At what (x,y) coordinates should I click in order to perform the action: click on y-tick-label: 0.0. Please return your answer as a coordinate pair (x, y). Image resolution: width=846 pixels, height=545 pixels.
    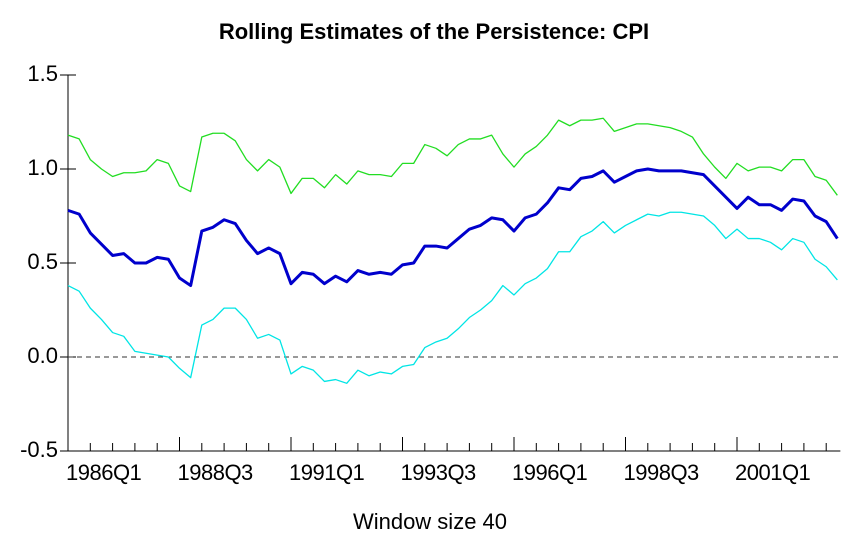
    Looking at the image, I should click on (42, 355).